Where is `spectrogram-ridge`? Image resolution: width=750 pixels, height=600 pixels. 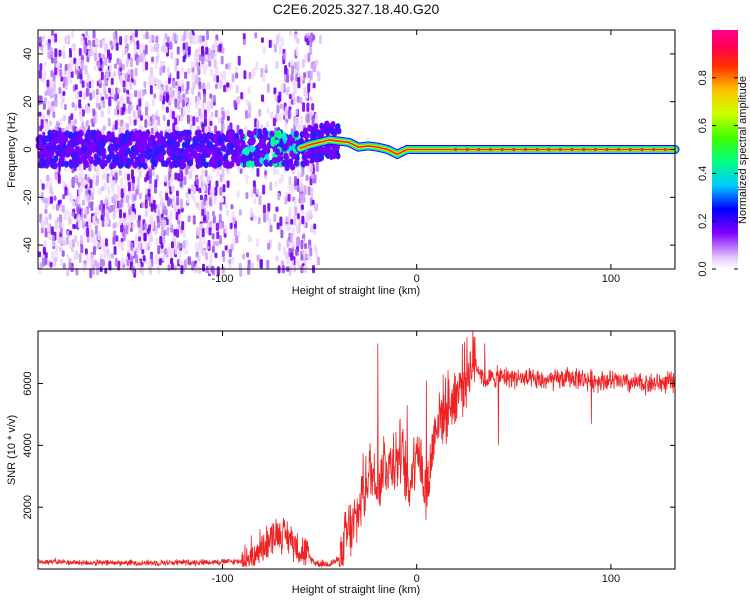 spectrogram-ridge is located at coordinates (487, 147).